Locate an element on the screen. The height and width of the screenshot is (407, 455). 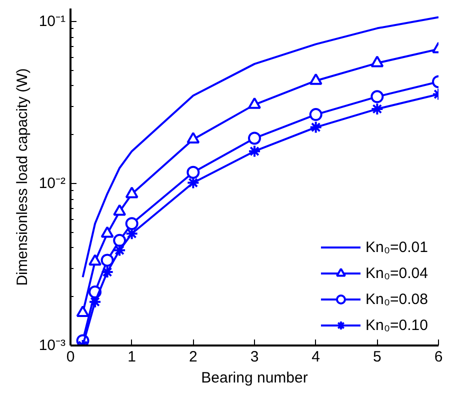
y-axis-title: Dimensionless load capacity (W) is located at coordinates (22, 177).